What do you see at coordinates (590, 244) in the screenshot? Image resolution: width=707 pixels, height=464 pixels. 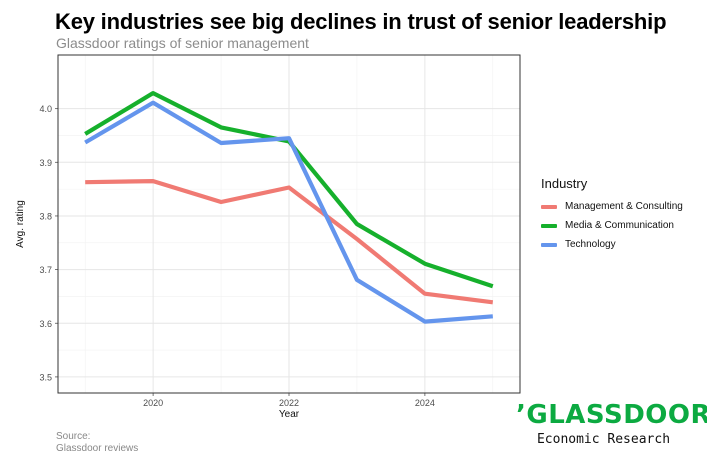 I see `legend-label: Technology` at bounding box center [590, 244].